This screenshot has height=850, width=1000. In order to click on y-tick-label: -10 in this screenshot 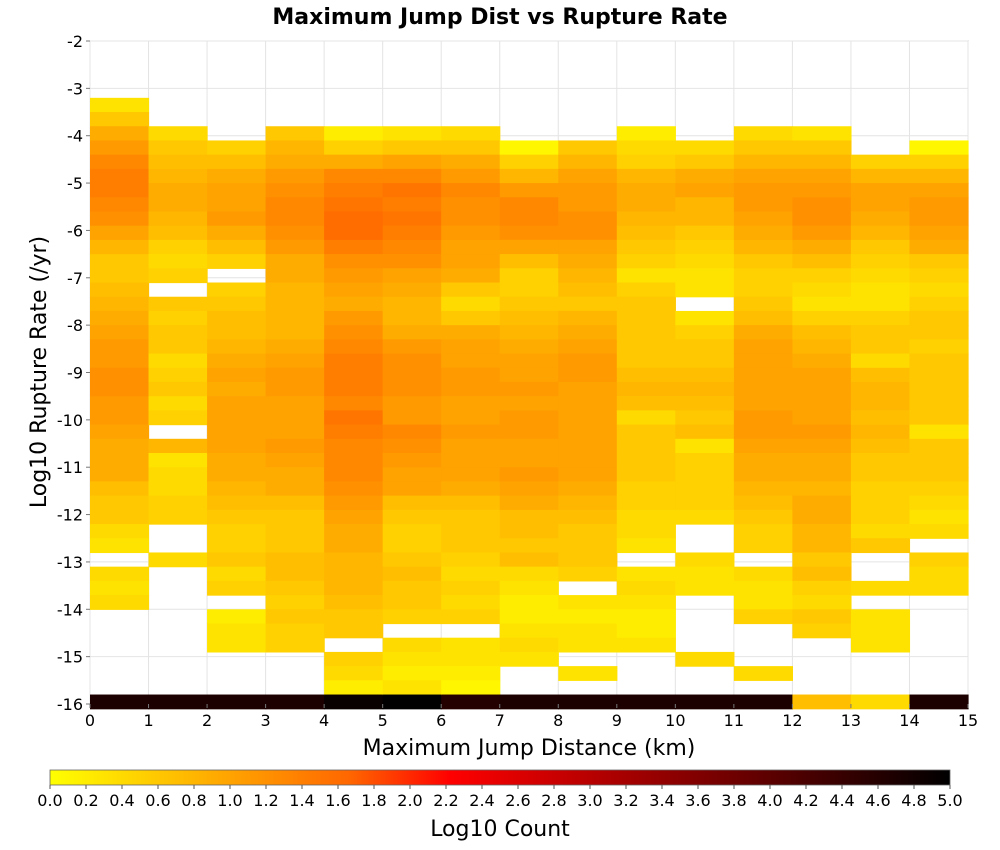, I will do `click(70, 420)`.